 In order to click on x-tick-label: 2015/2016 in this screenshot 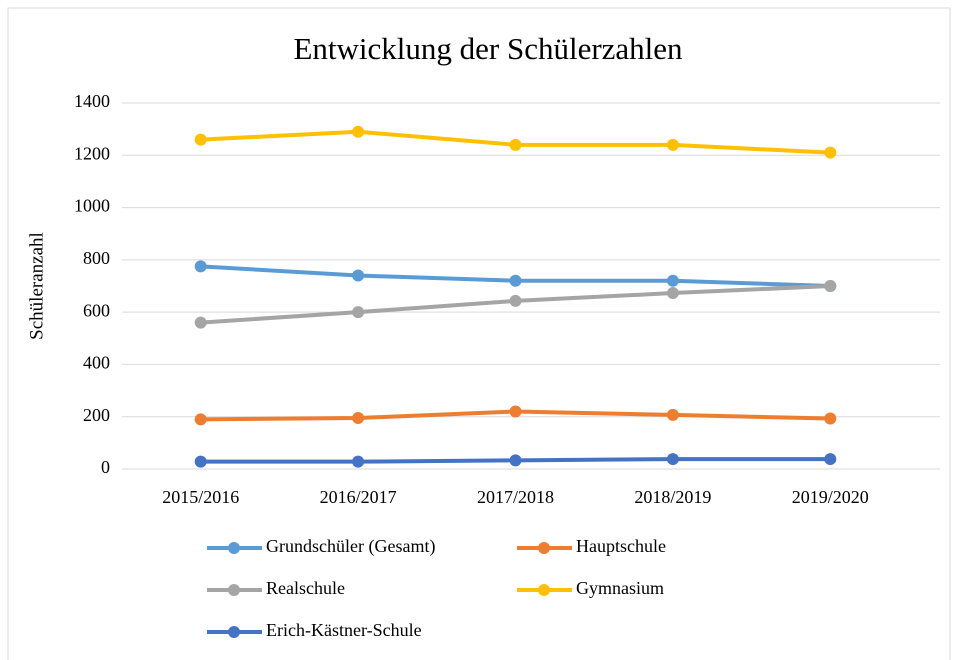, I will do `click(200, 497)`.